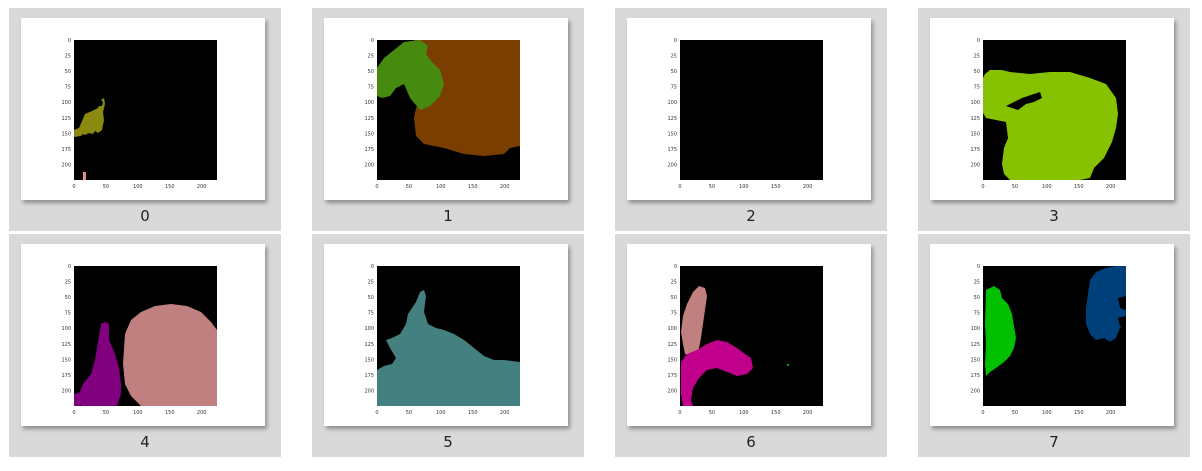  Describe the element at coordinates (145, 216) in the screenshot. I see `panel-label: 0` at that location.